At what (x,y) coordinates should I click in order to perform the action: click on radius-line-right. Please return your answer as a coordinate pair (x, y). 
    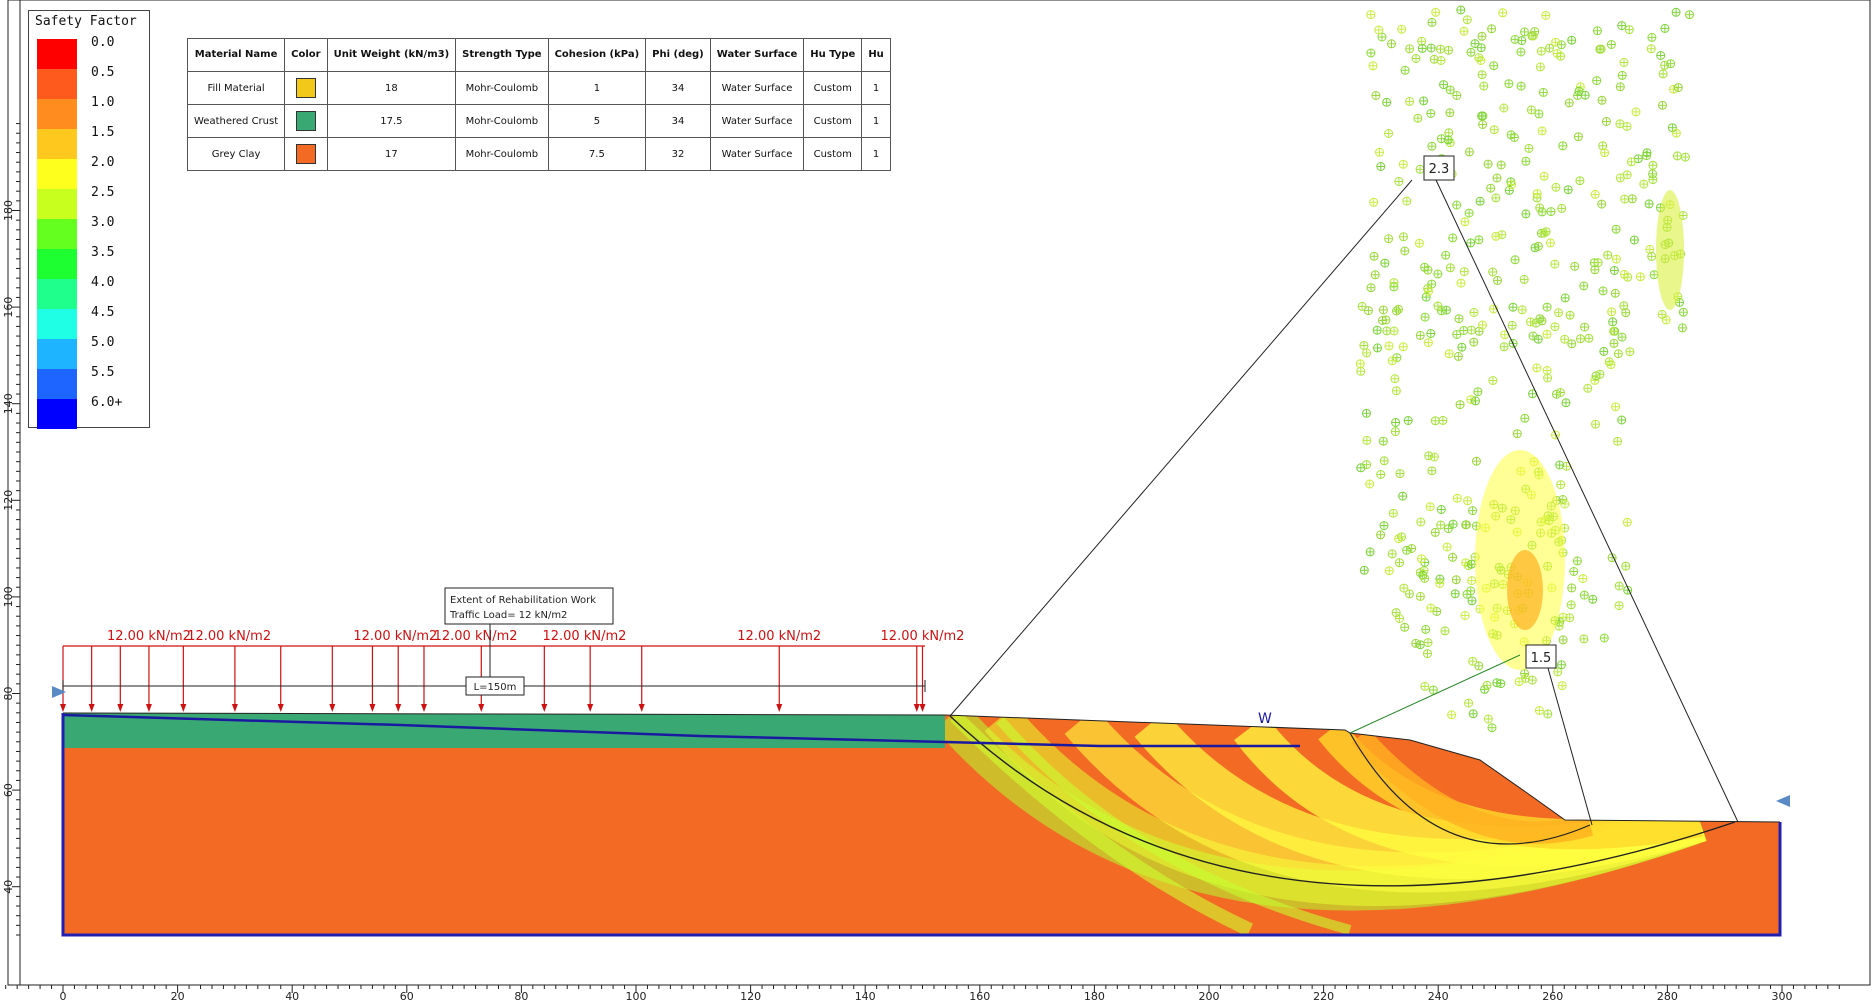
    Looking at the image, I should click on (1587, 501).